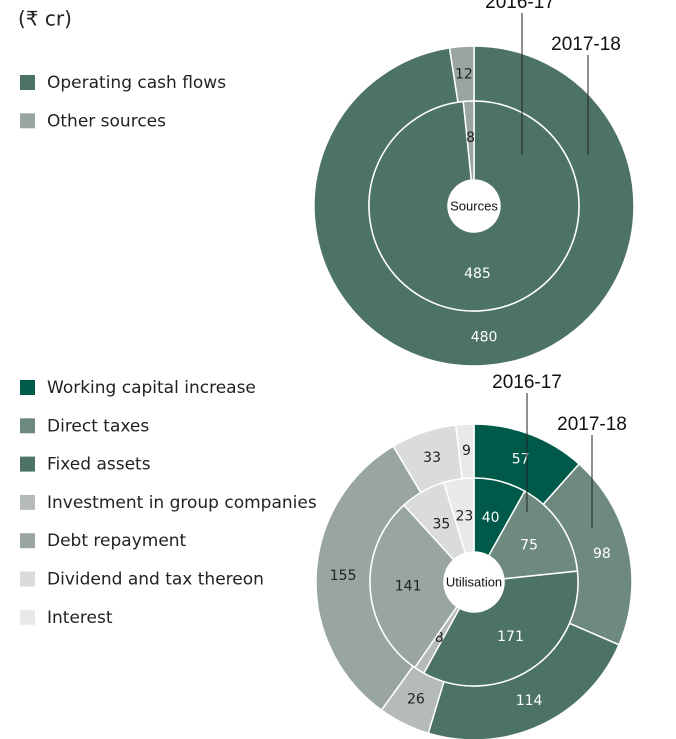 Image resolution: width=676 pixels, height=739 pixels. I want to click on value-label: 23, so click(464, 517).